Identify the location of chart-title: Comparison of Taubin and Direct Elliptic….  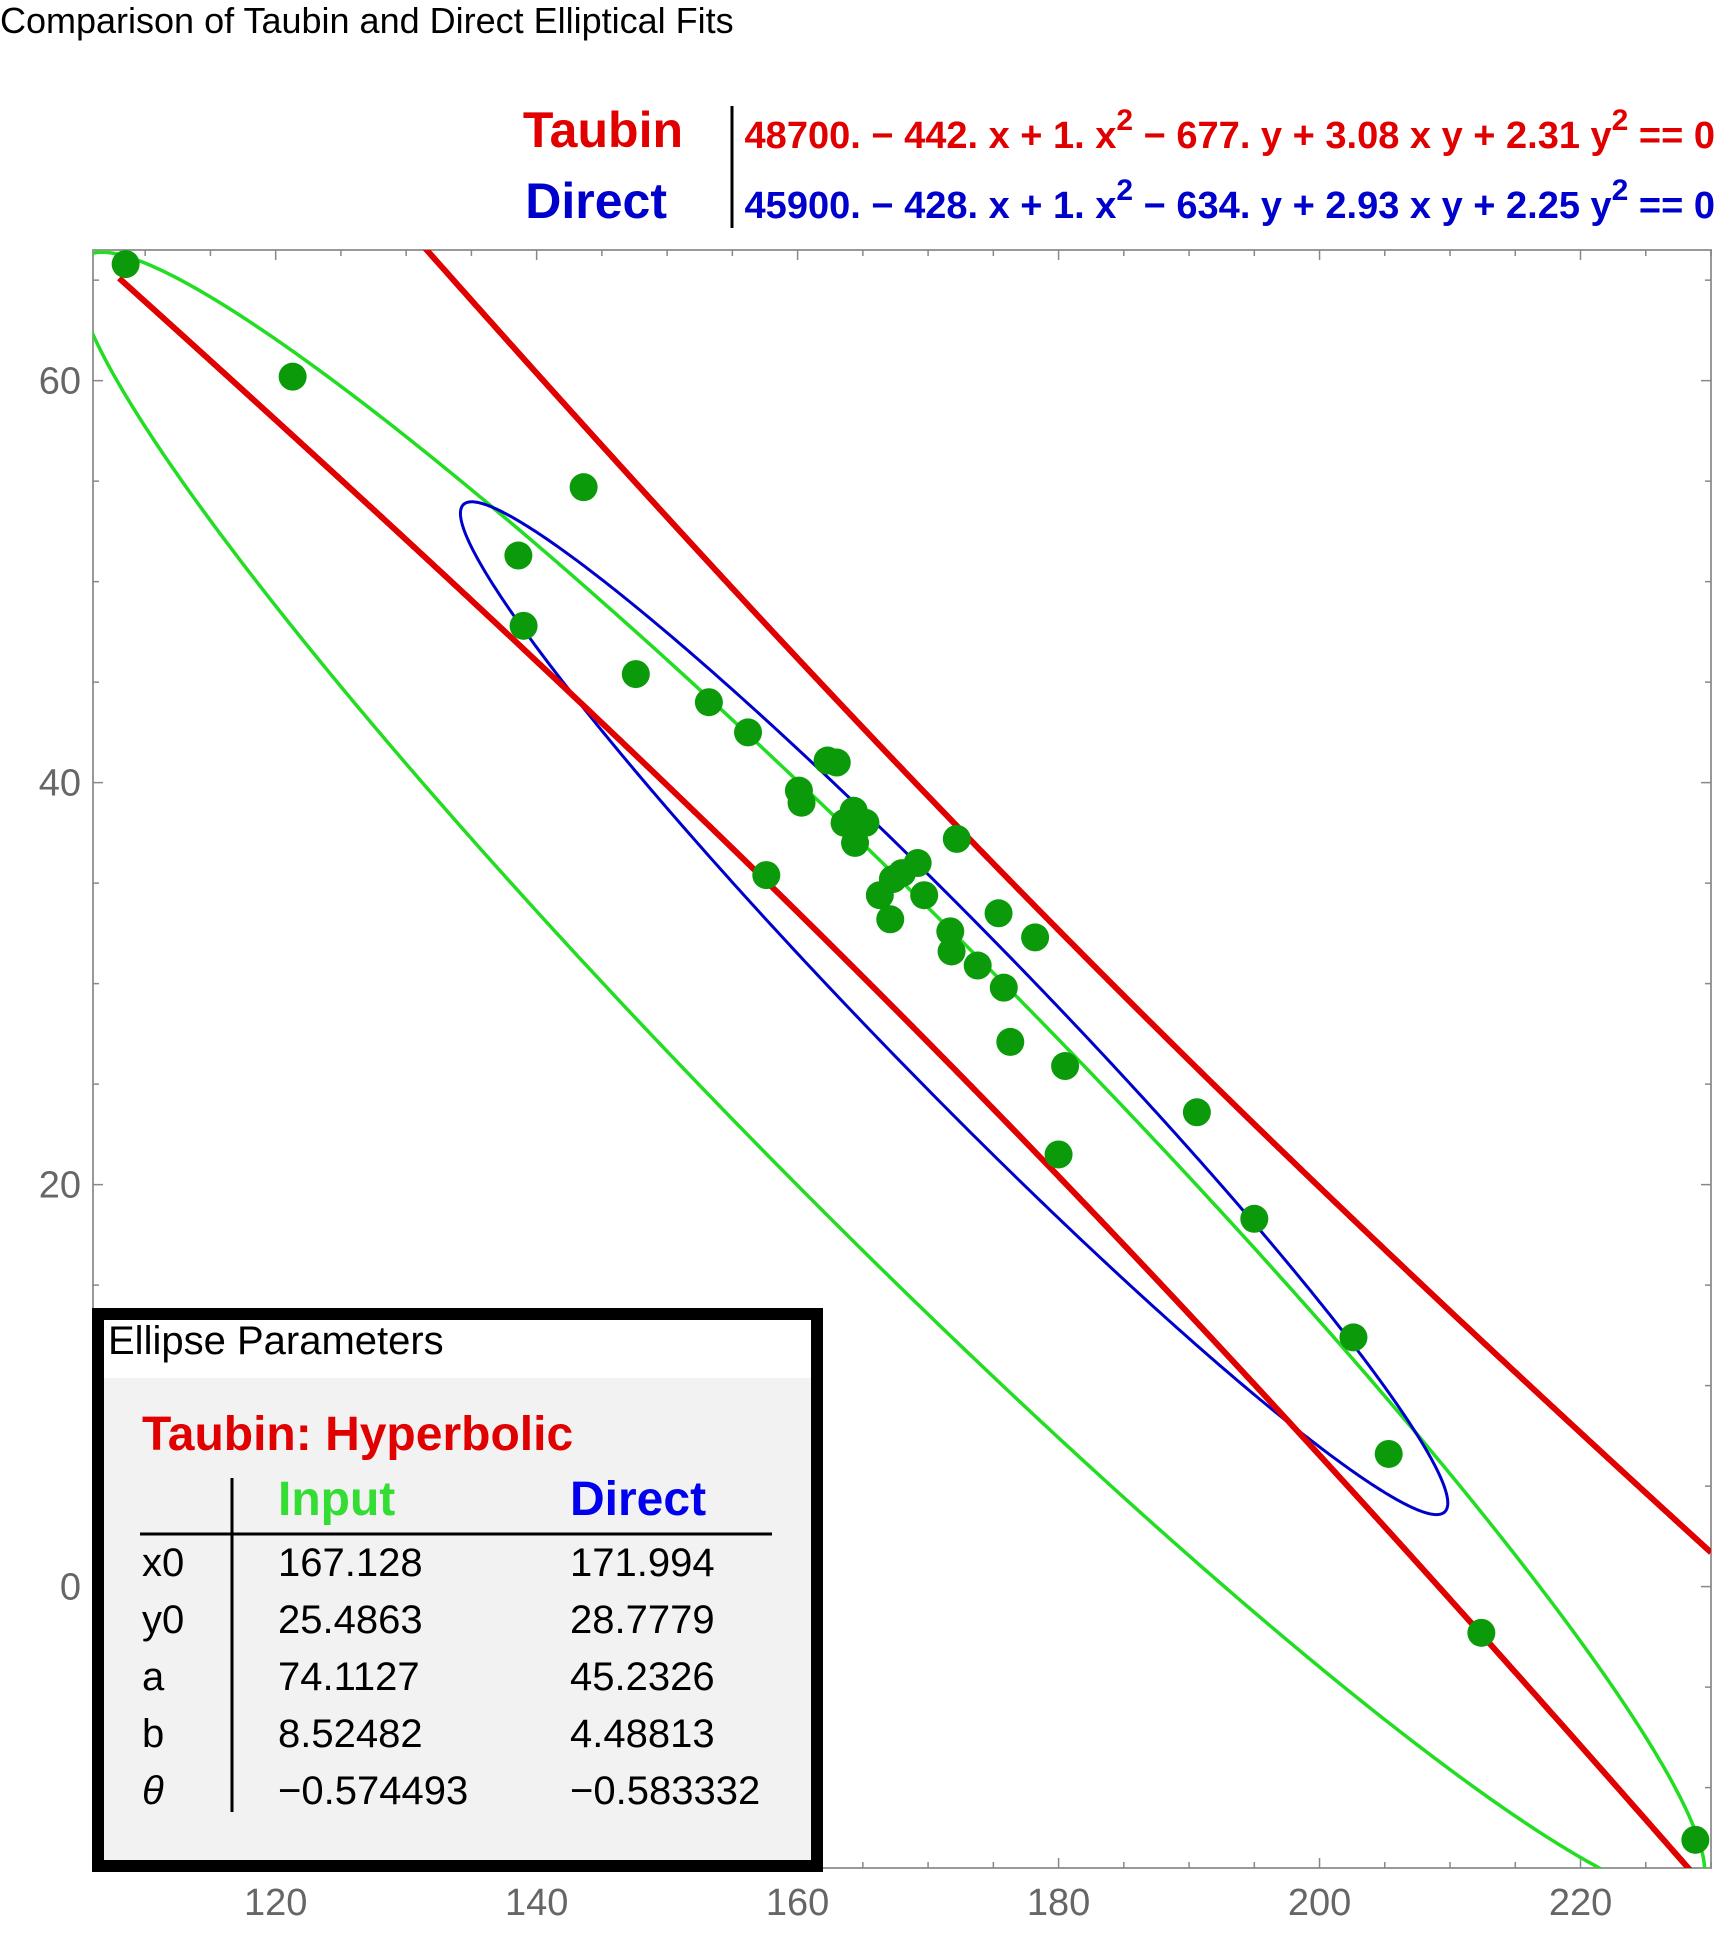
(367, 20).